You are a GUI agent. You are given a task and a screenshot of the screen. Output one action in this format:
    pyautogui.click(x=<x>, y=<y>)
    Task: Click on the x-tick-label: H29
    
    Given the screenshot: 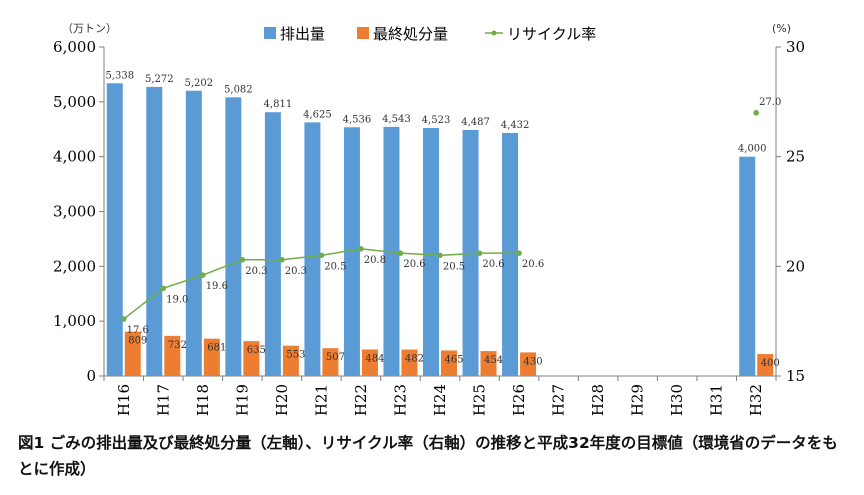 What is the action you would take?
    pyautogui.click(x=638, y=400)
    